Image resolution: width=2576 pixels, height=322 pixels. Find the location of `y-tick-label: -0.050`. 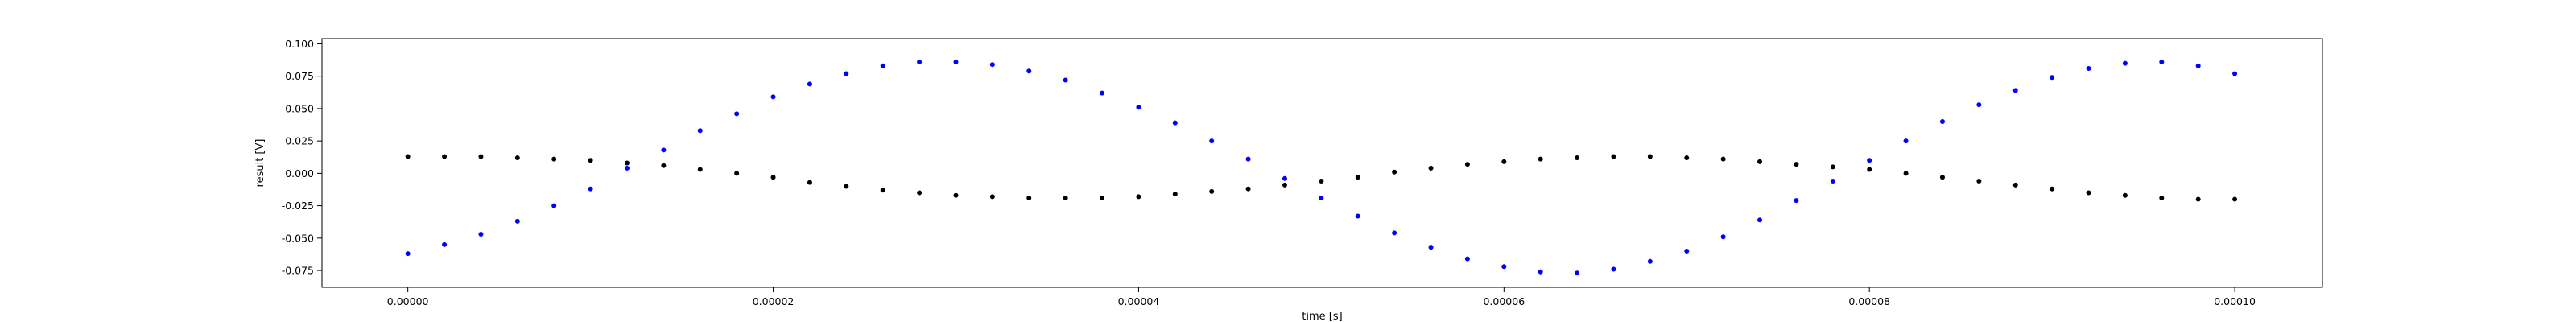

y-tick-label: -0.050 is located at coordinates (298, 238).